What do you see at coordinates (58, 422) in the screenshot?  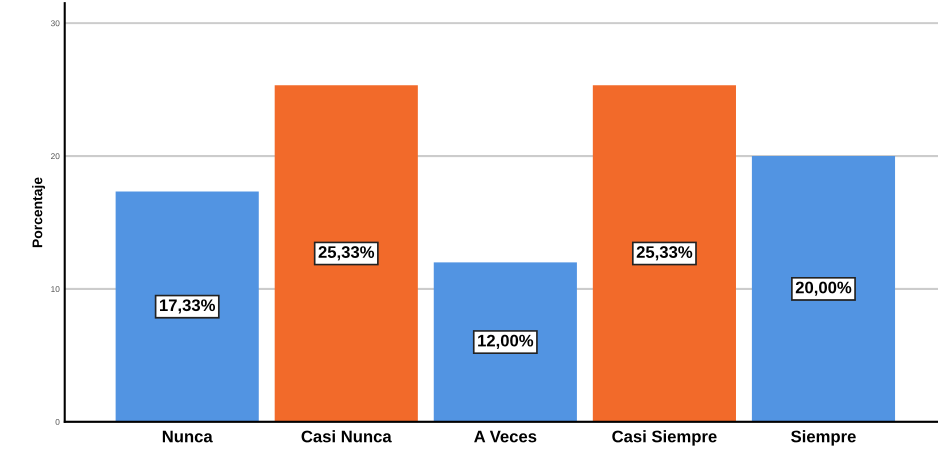 I see `y-tick-label: 0` at bounding box center [58, 422].